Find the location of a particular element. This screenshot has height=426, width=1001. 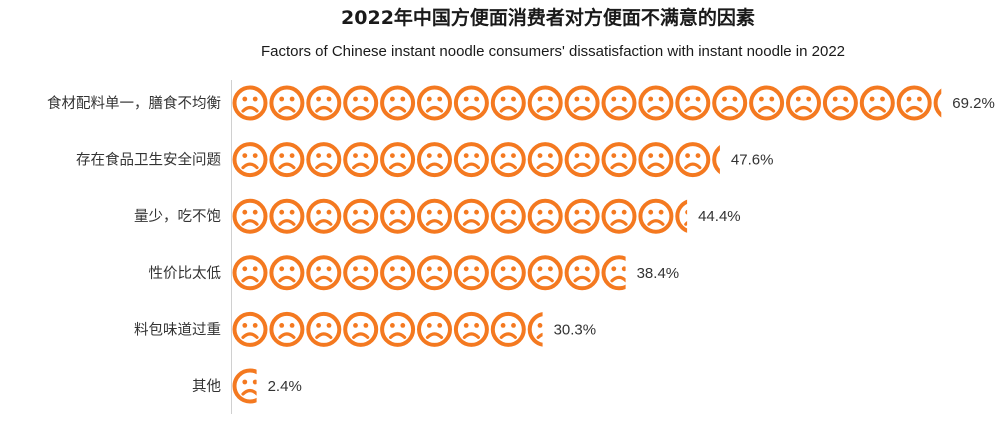

value-label: 2.4% is located at coordinates (285, 386).